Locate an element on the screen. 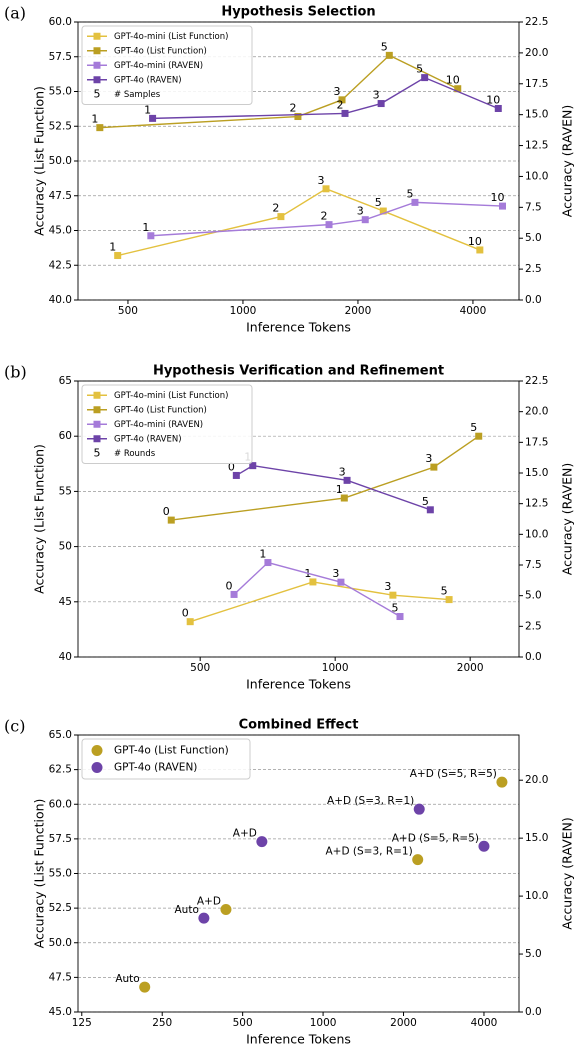 Image resolution: width=578 pixels, height=1052 pixels. y2-tick-label: 2.5 is located at coordinates (533, 626).